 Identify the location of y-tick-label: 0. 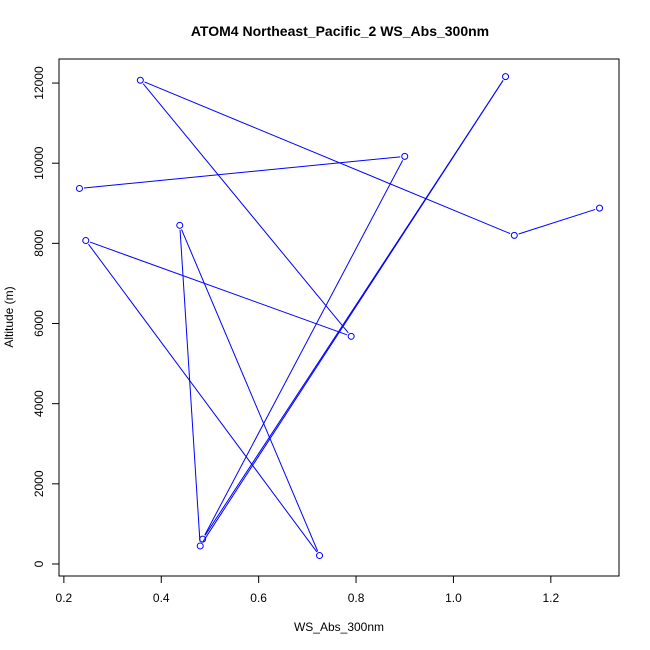
(39, 563).